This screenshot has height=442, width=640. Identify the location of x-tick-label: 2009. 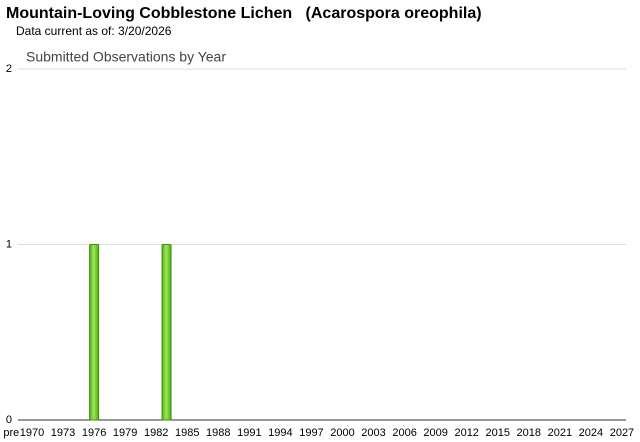
(435, 433).